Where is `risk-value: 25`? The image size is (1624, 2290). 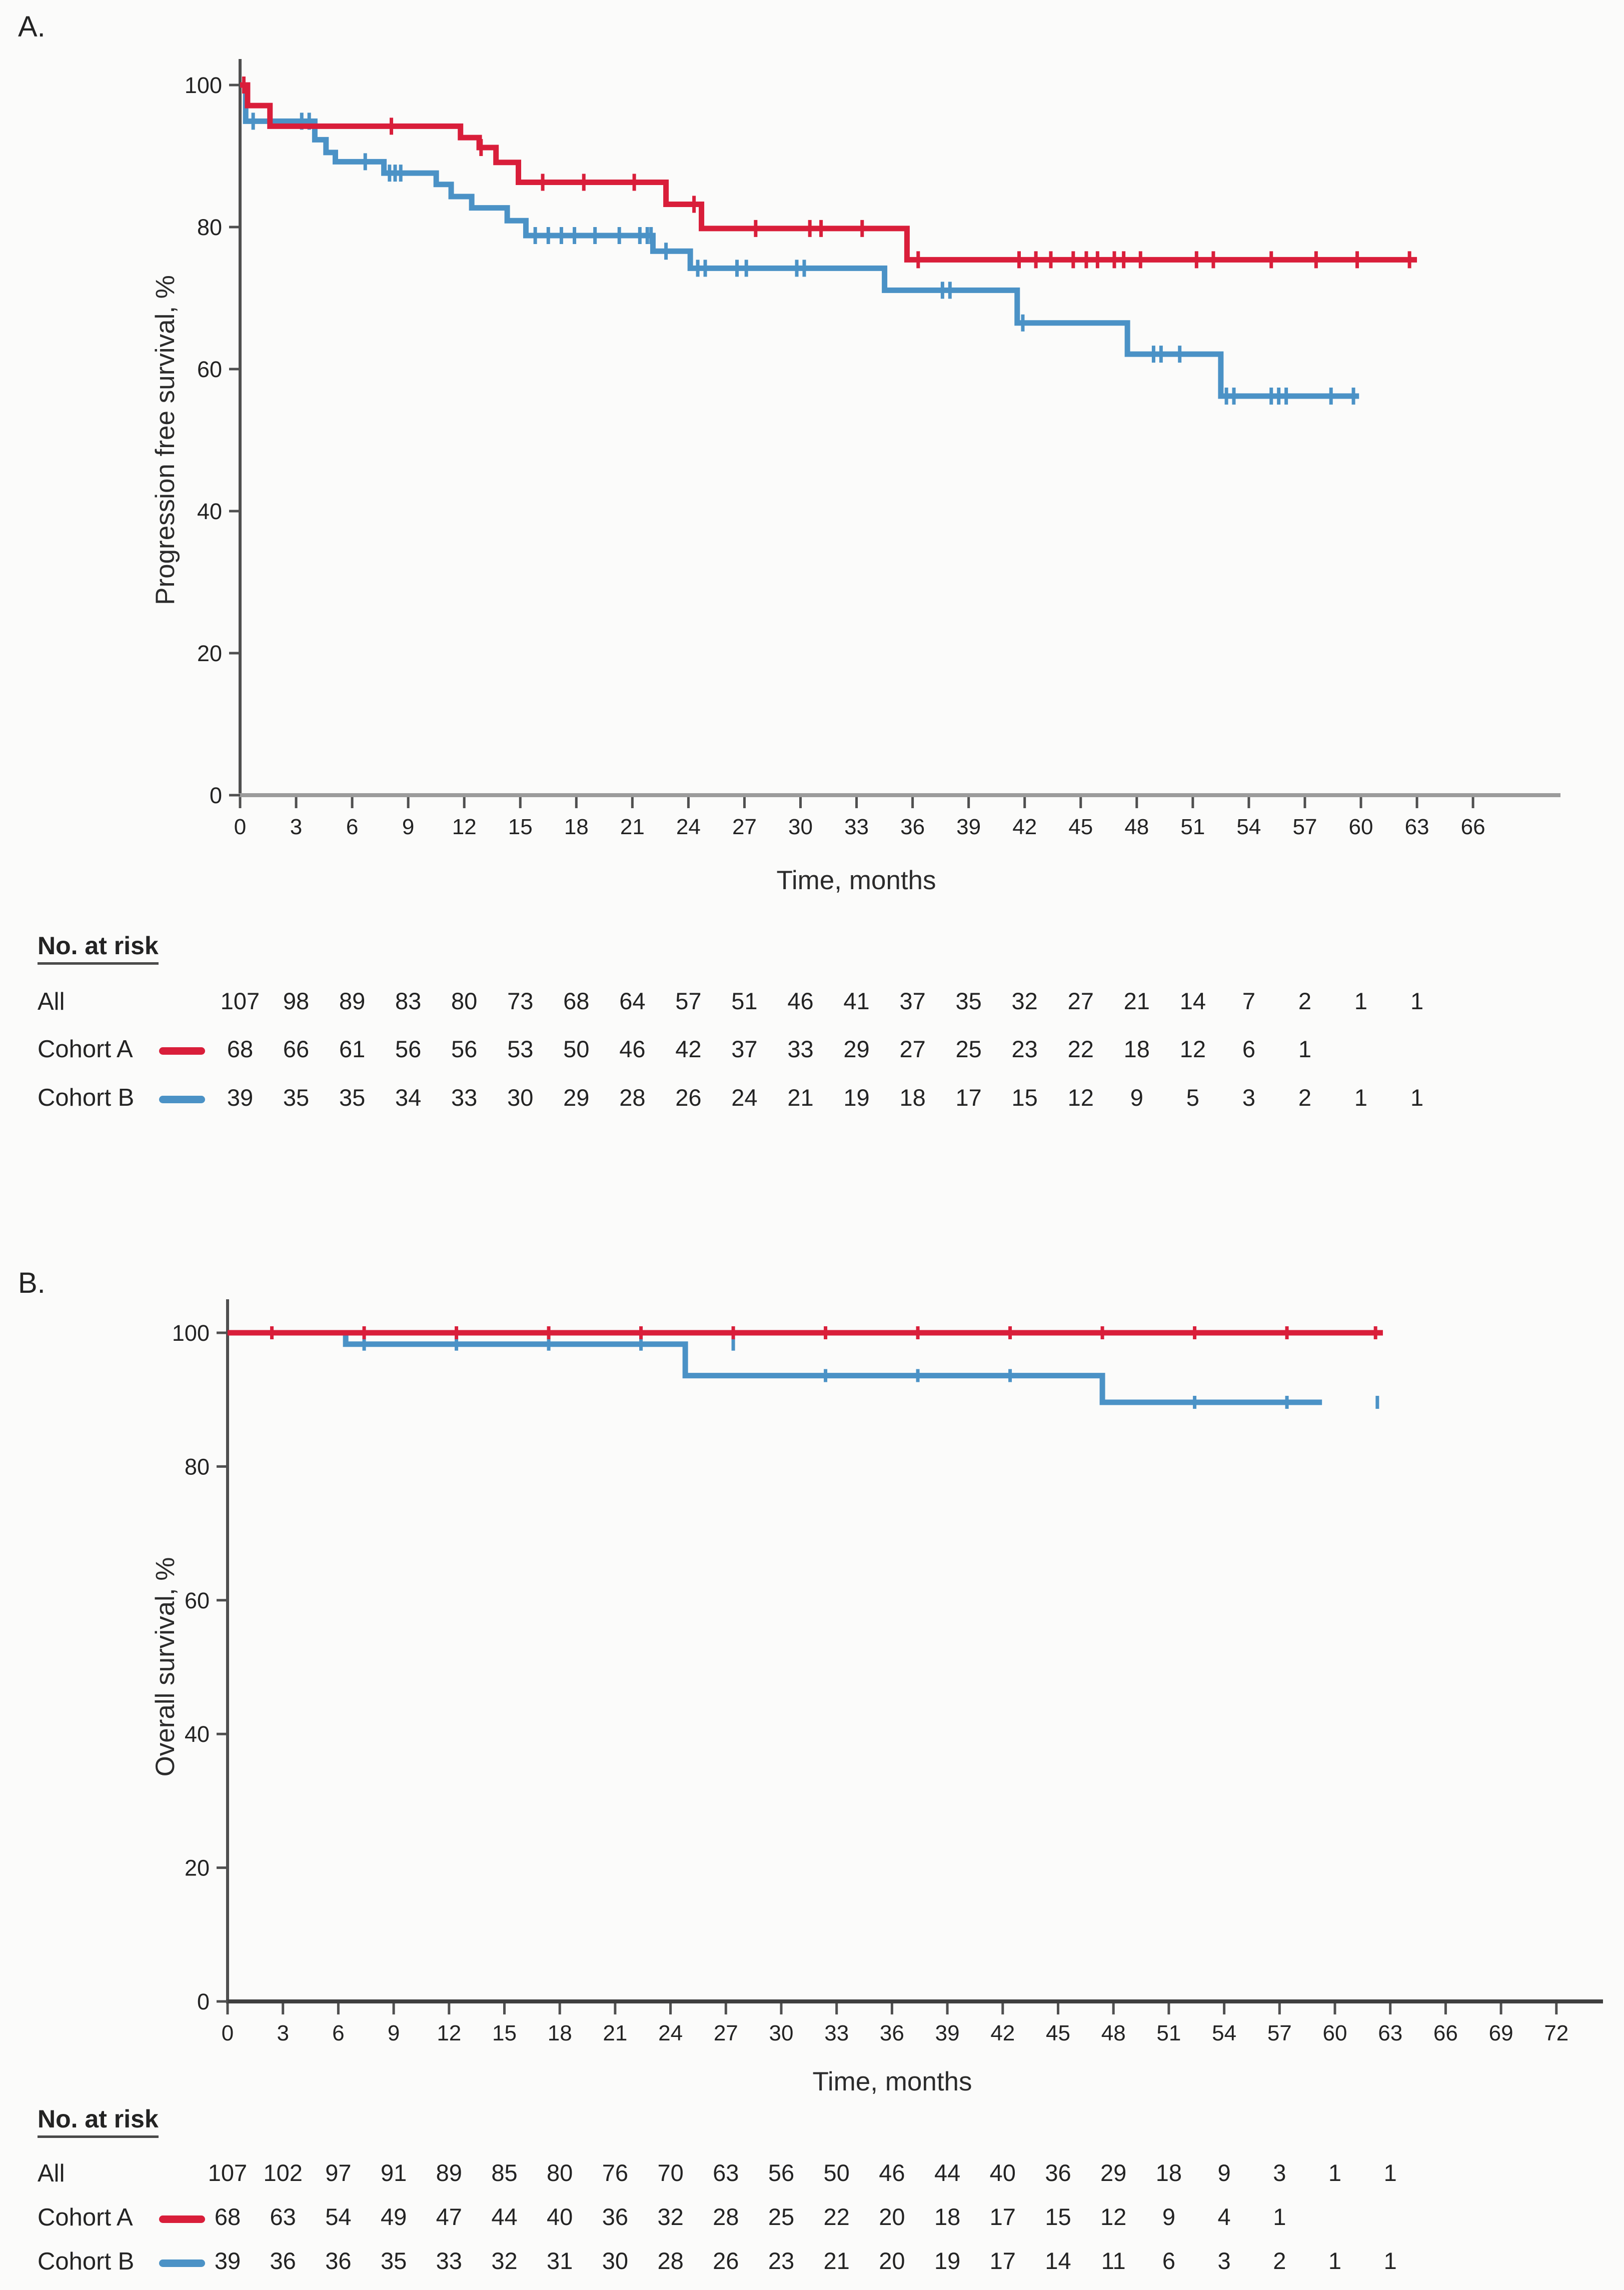
risk-value: 25 is located at coordinates (781, 2216).